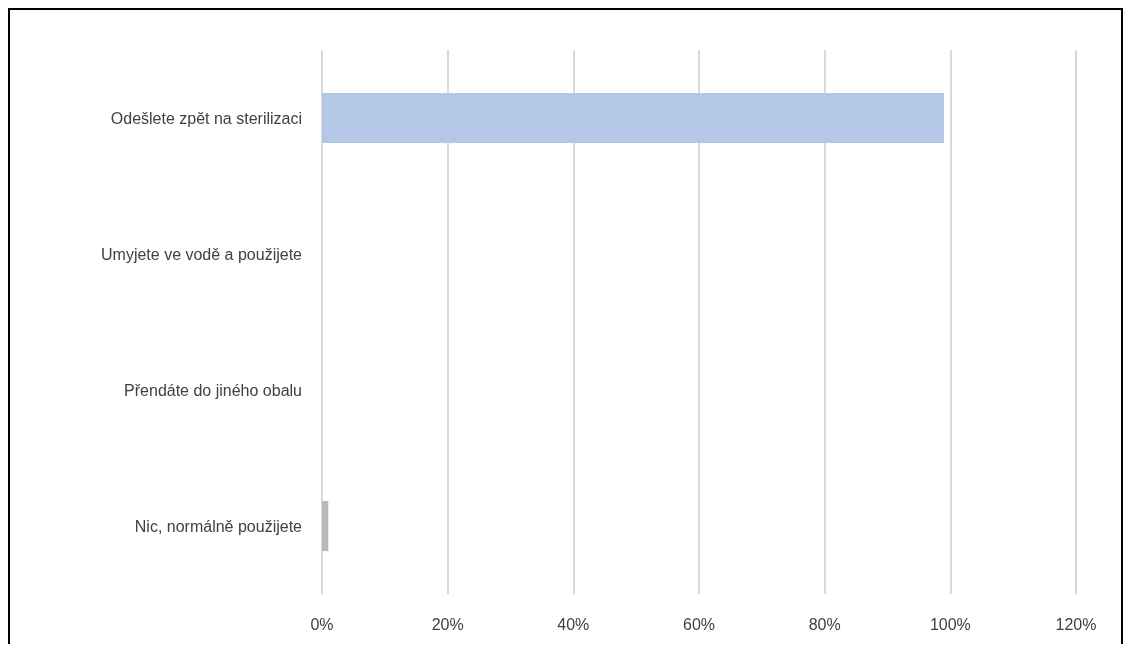 The image size is (1131, 652). Describe the element at coordinates (206, 118) in the screenshot. I see `y-tick-label: Odešlete zpět na sterilizaci` at that location.